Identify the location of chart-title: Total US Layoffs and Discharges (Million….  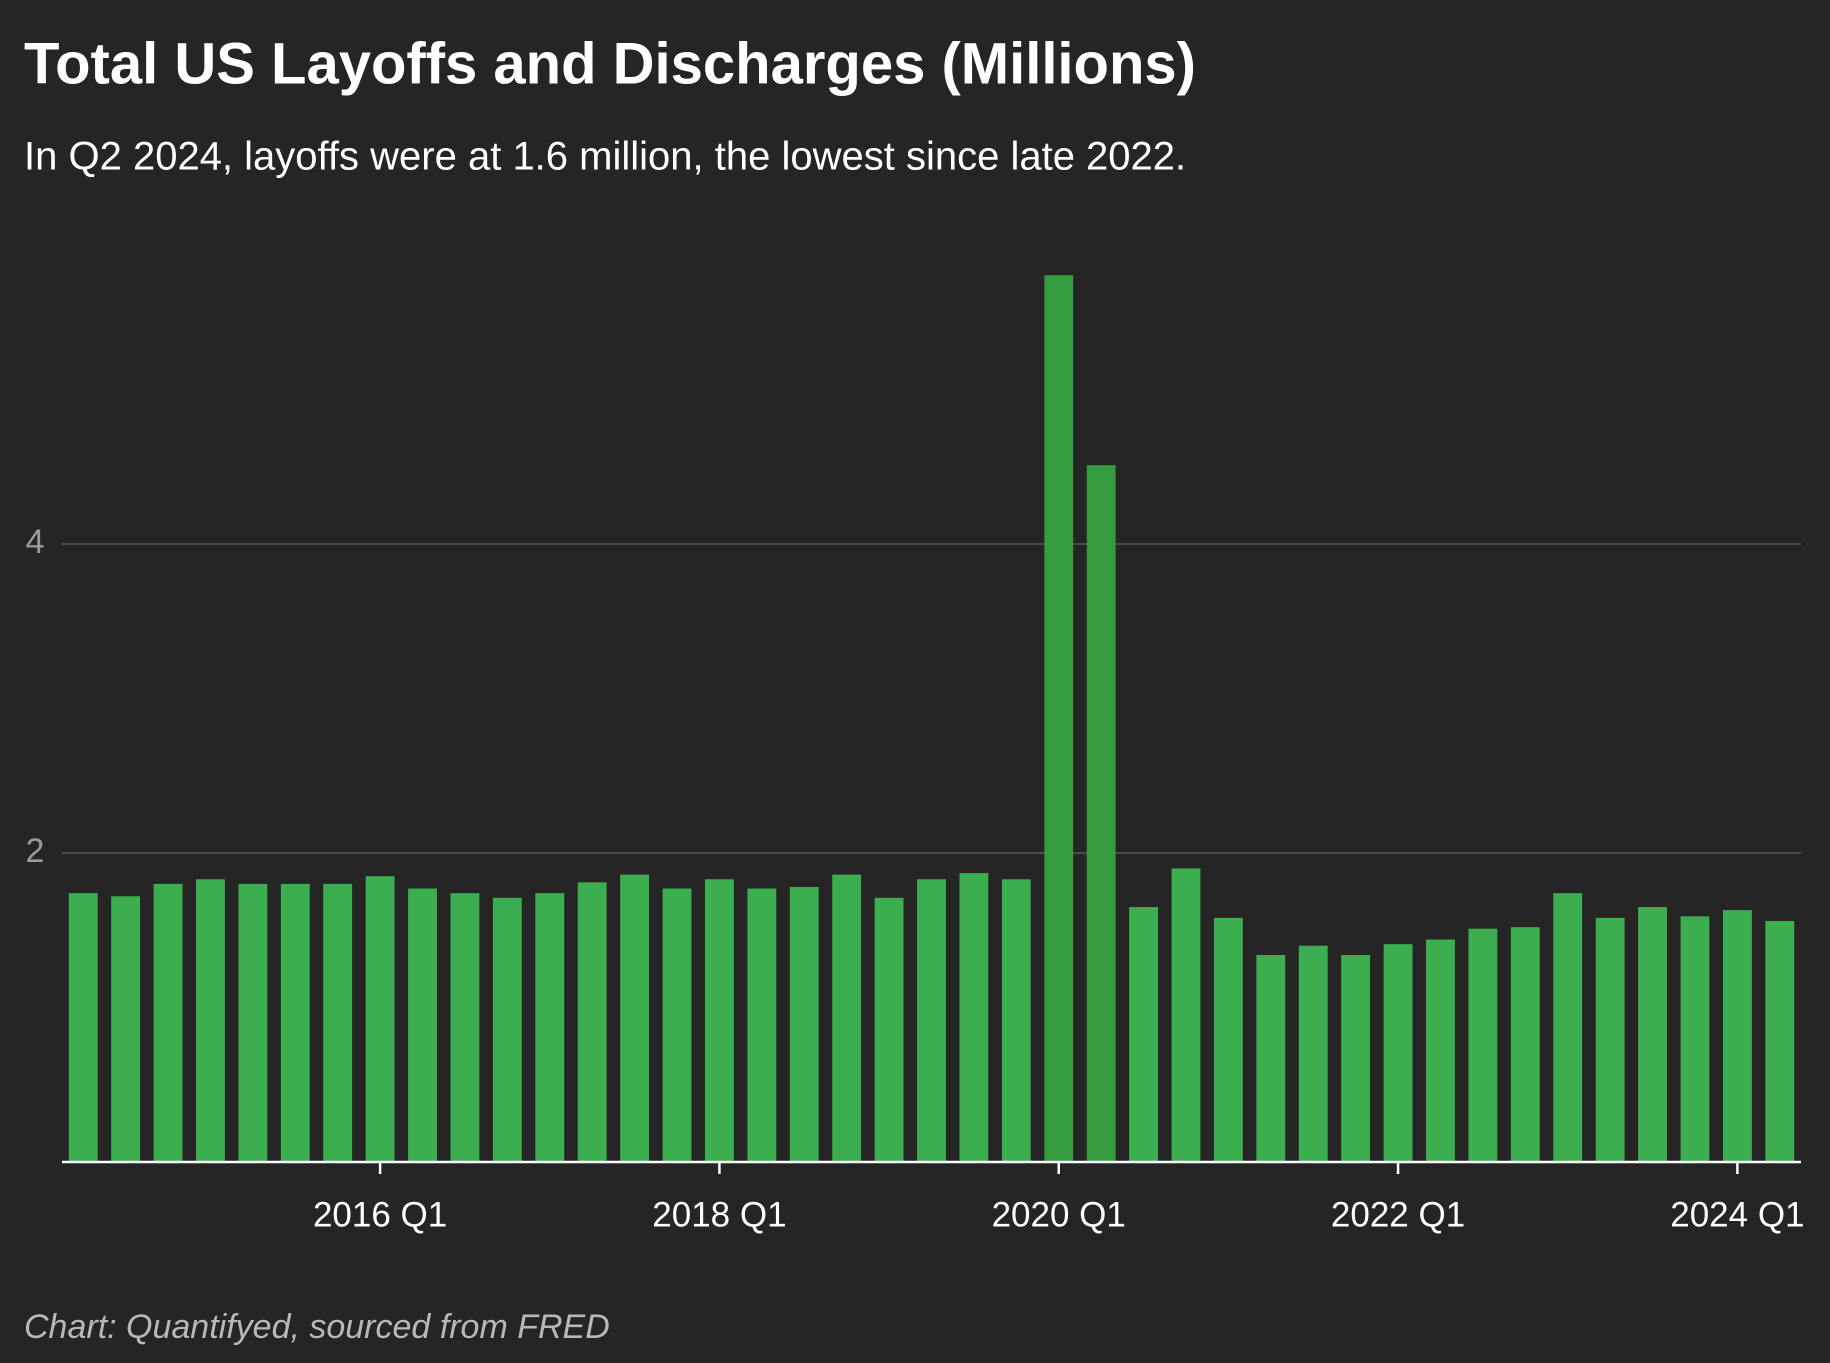
(610, 63).